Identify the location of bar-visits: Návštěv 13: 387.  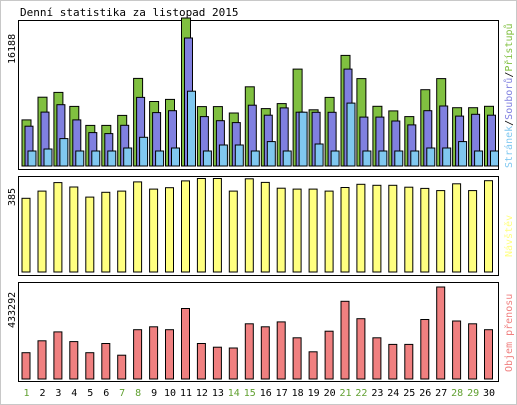
(217, 225).